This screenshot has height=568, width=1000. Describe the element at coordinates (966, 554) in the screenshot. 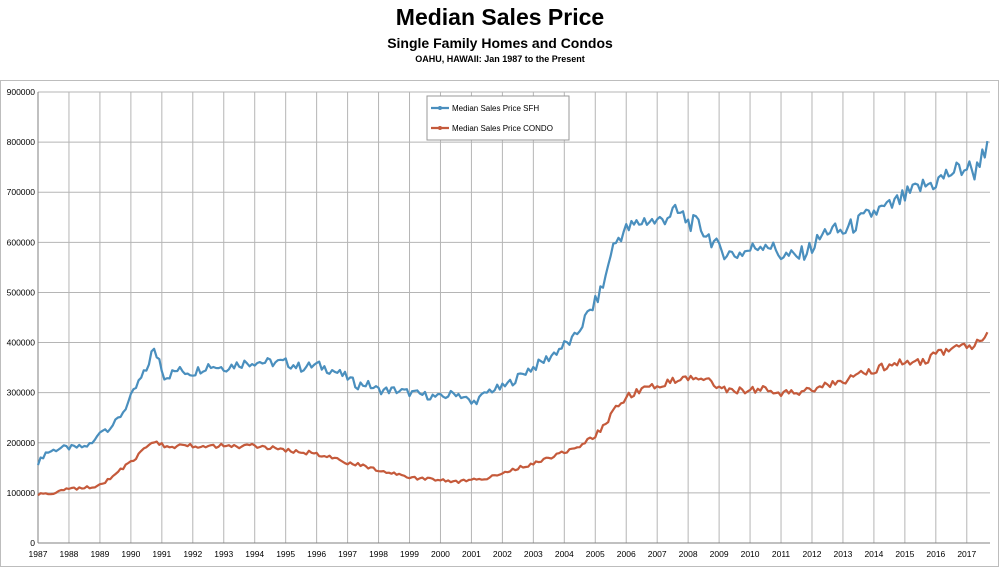

I see `x-tick-label: 2017` at that location.